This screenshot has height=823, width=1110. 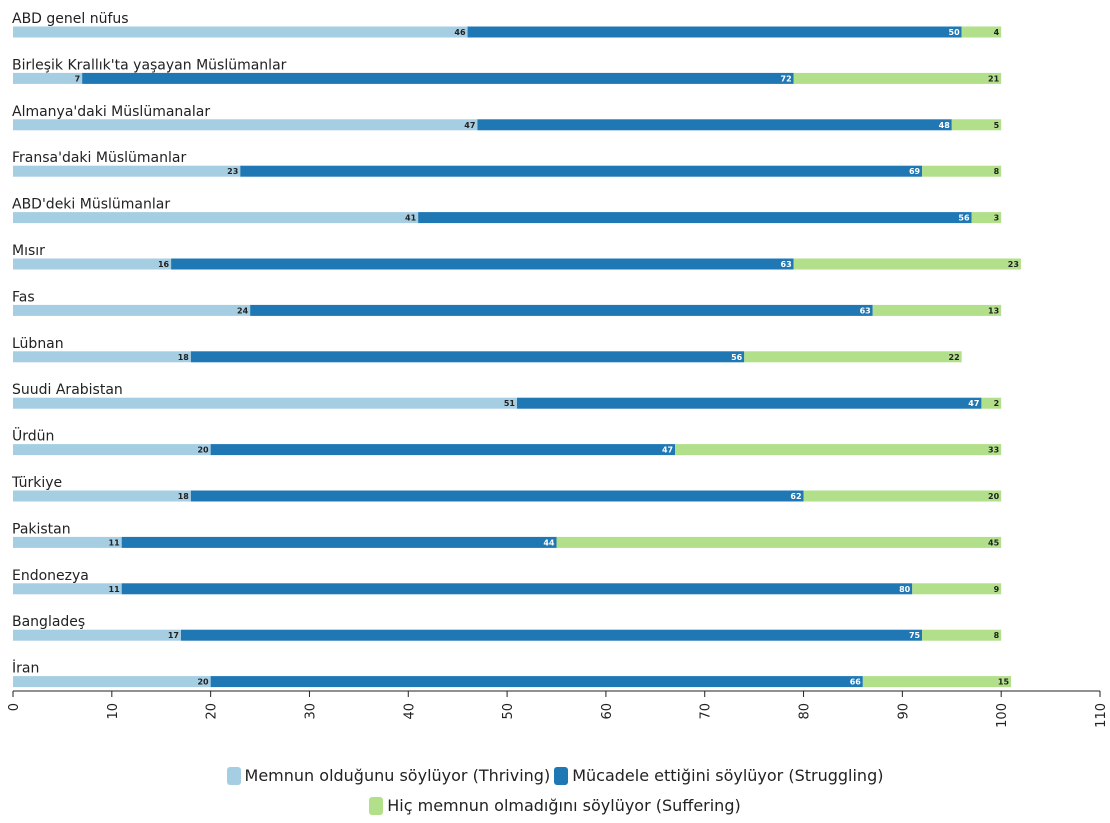 What do you see at coordinates (50, 576) in the screenshot?
I see `category-label: Endonezya` at bounding box center [50, 576].